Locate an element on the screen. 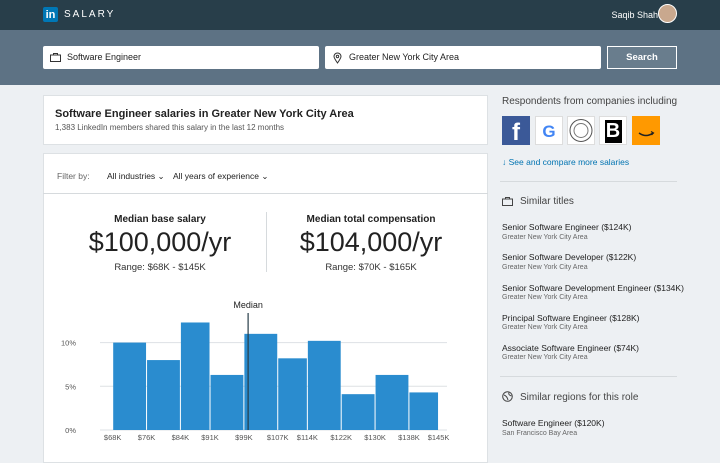  location-input: Greater New York City Area is located at coordinates (463, 57).